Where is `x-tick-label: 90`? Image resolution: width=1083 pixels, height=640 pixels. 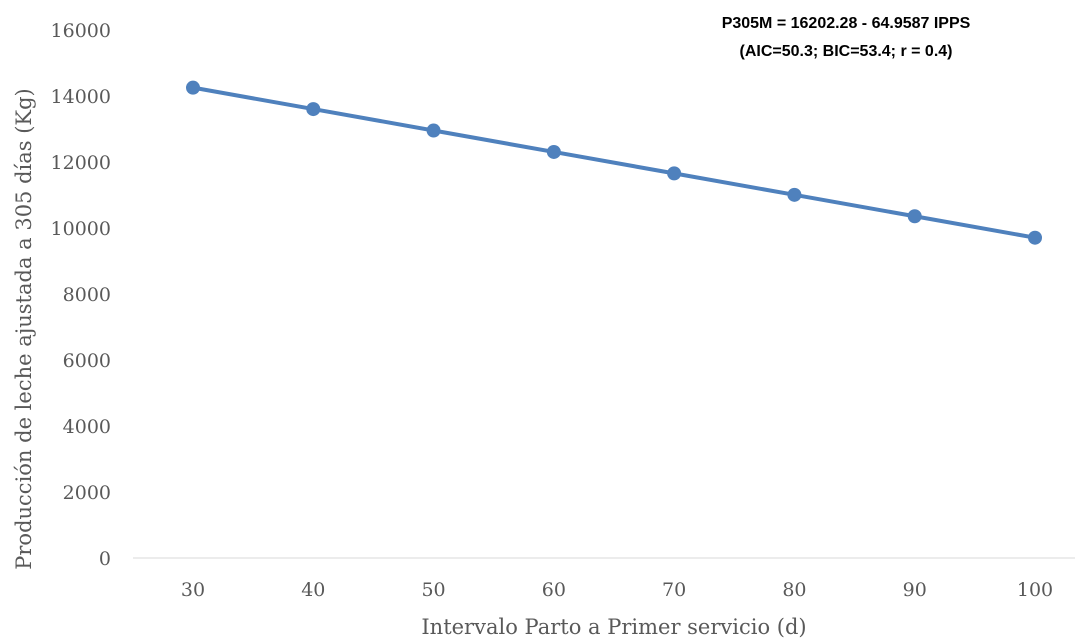 x-tick-label: 90 is located at coordinates (915, 590).